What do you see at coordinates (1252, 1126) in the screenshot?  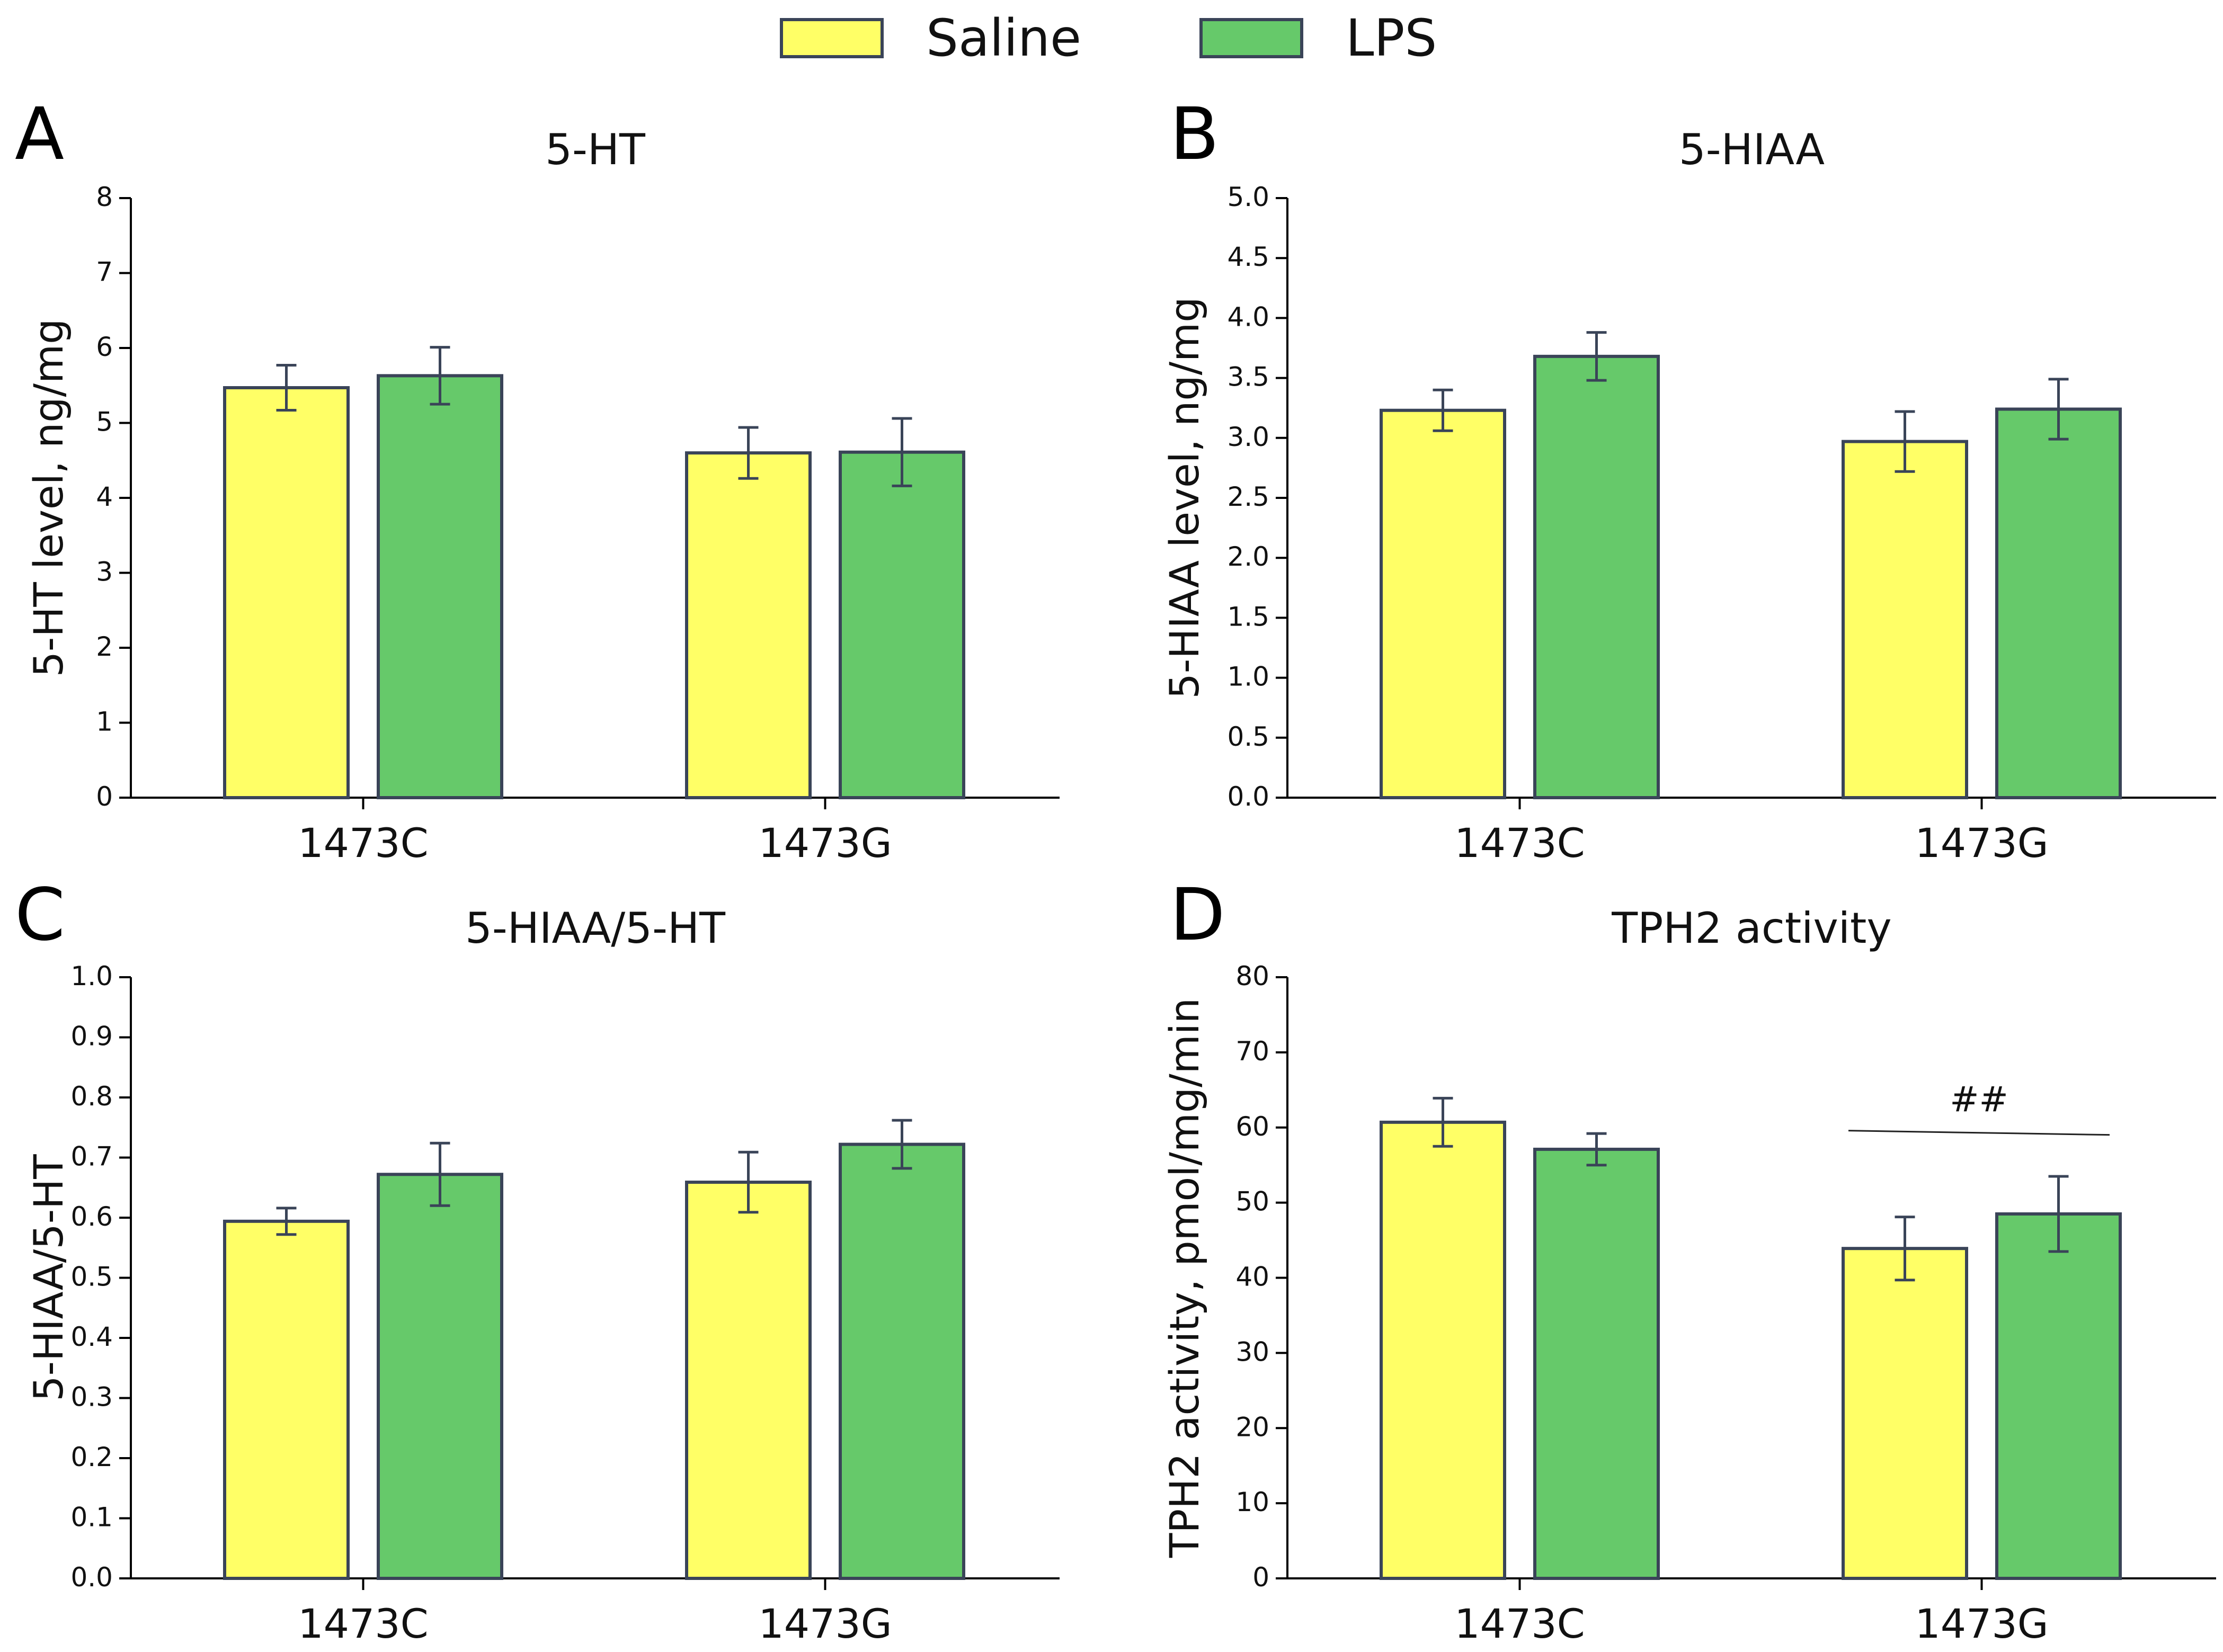 I see `panel-d-ytick-label: 60` at bounding box center [1252, 1126].